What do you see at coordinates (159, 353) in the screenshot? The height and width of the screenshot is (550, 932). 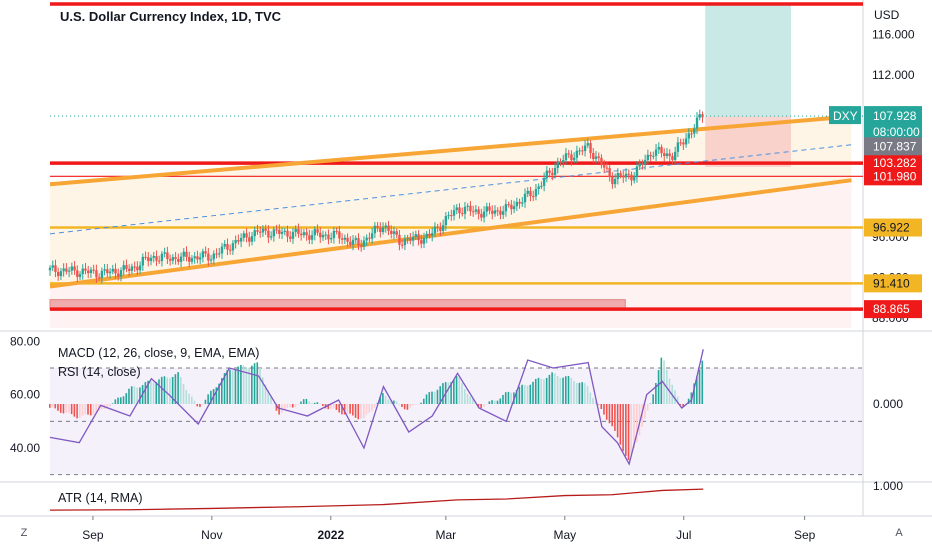 I see `macd-legend: MACD (12, 26, close, 9, EMA, EMA)` at bounding box center [159, 353].